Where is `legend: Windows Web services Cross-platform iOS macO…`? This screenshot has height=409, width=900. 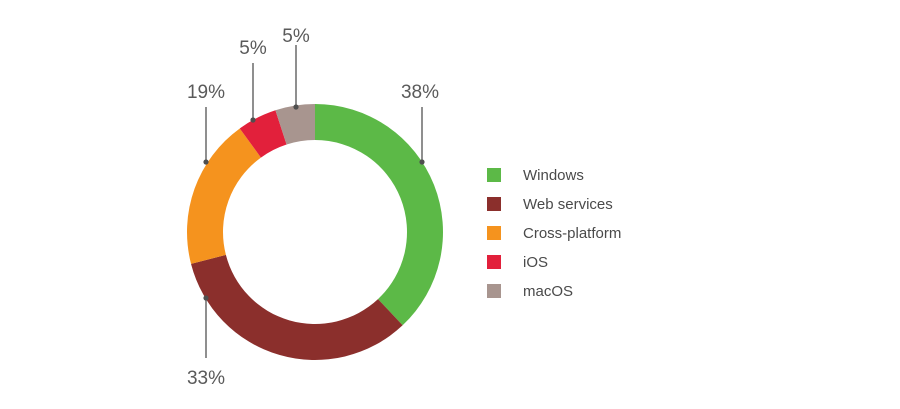
legend: Windows Web services Cross-platform iOS macO… is located at coordinates (554, 233).